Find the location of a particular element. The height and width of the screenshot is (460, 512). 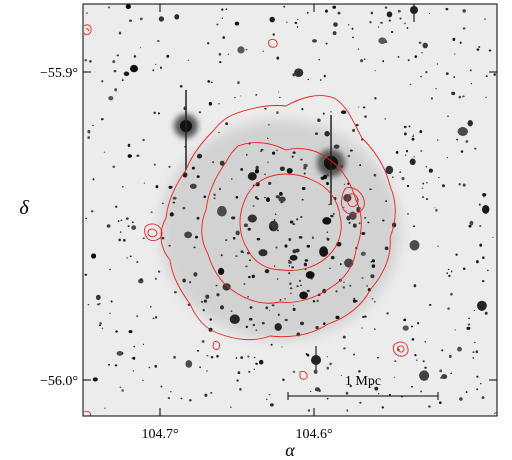

contour-point-source is located at coordinates (87, 30).